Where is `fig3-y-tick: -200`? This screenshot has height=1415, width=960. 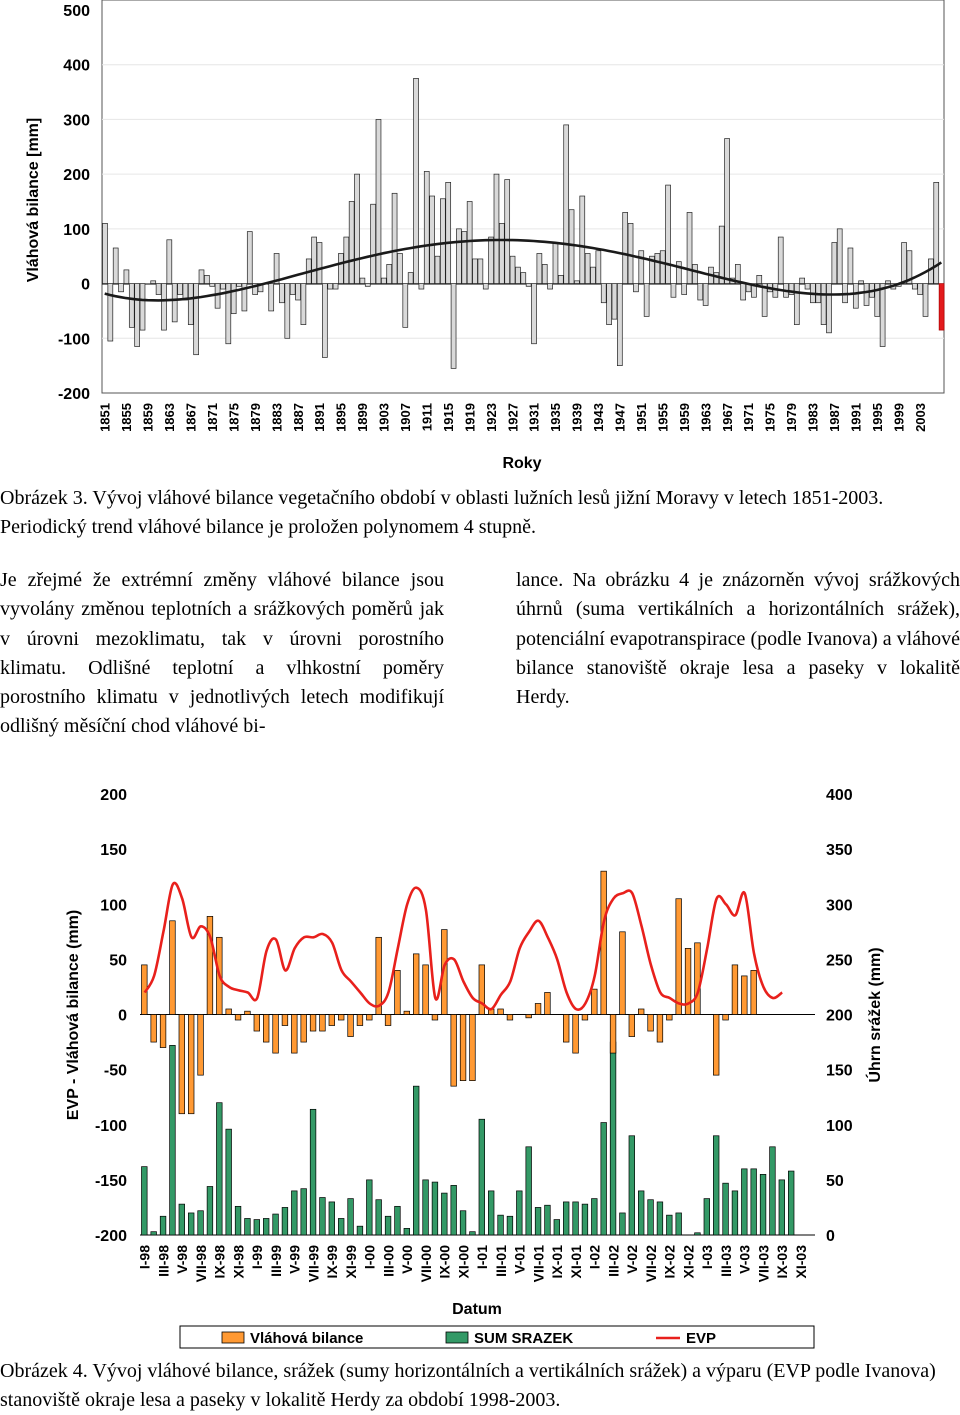 fig3-y-tick: -200 is located at coordinates (74, 394).